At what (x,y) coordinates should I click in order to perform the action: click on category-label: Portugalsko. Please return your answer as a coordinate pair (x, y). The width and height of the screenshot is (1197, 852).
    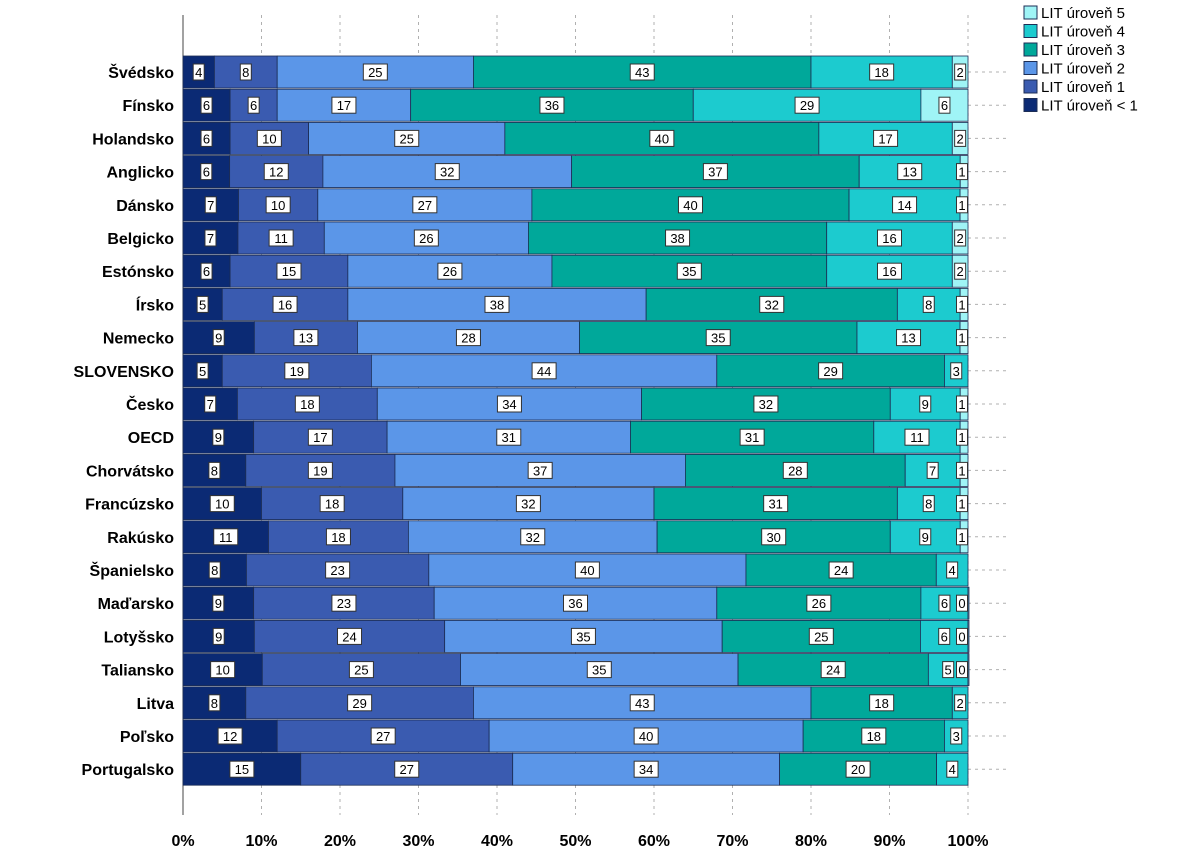
    Looking at the image, I should click on (128, 770).